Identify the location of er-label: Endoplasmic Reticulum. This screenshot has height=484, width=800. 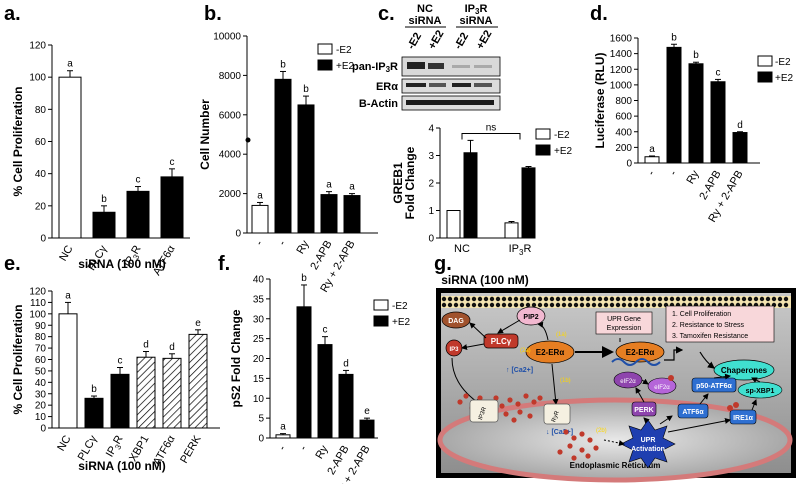
(615, 465).